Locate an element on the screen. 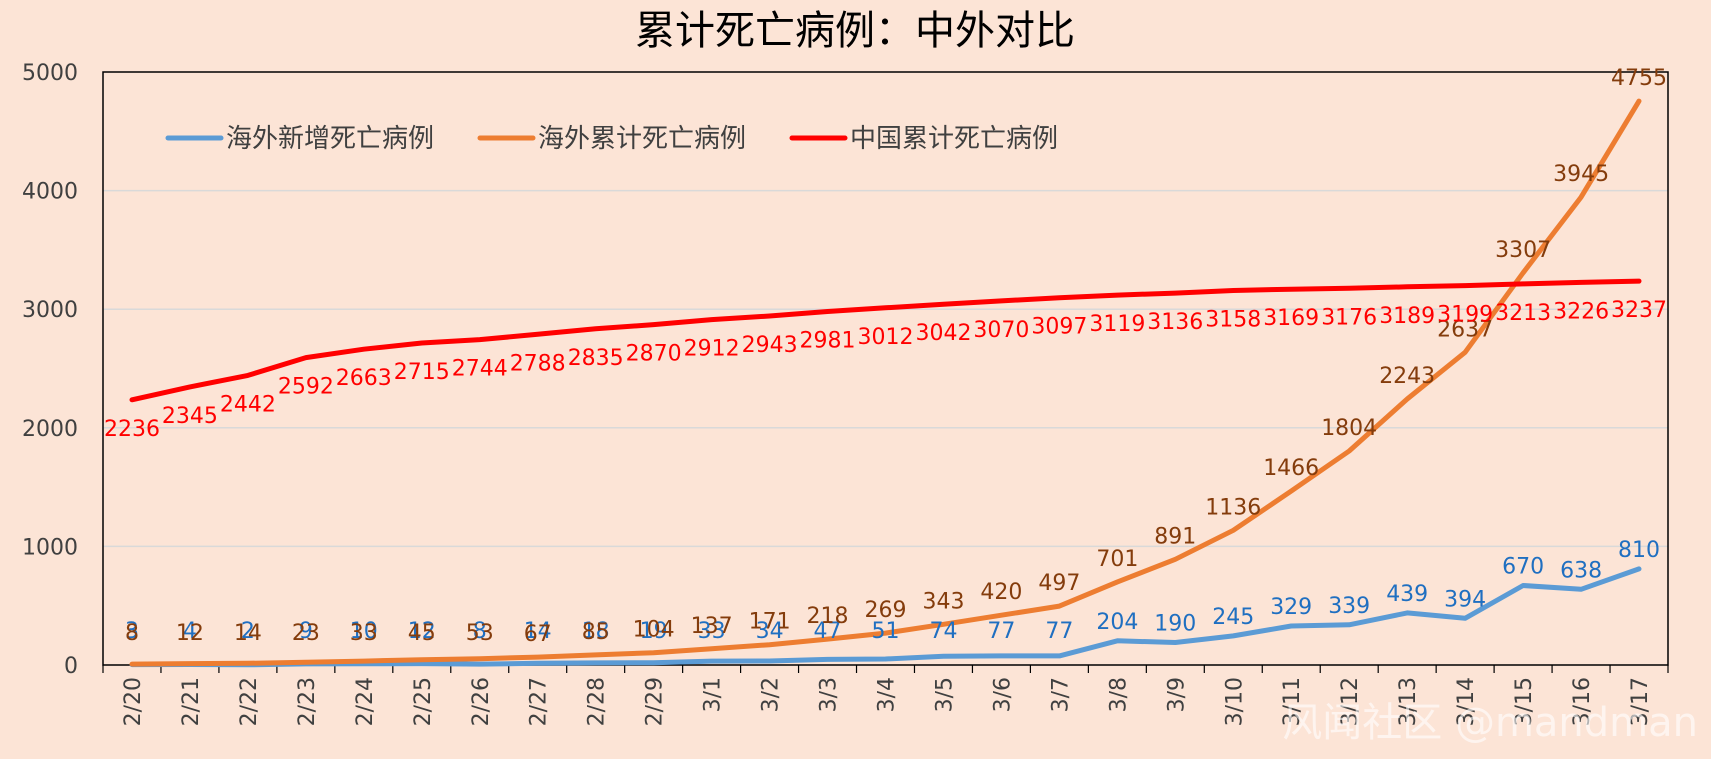 The height and width of the screenshot is (759, 1711). china-cumulative-data-label: 2912 is located at coordinates (712, 349).